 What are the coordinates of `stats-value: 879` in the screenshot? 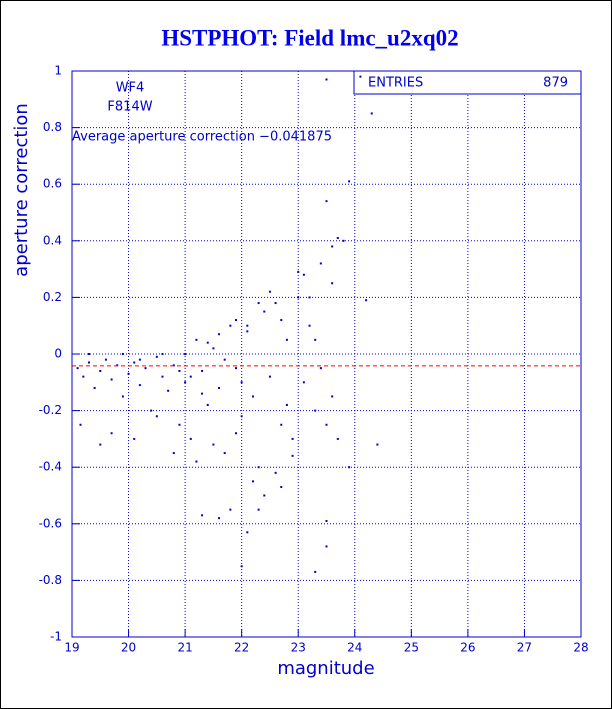 It's located at (555, 83).